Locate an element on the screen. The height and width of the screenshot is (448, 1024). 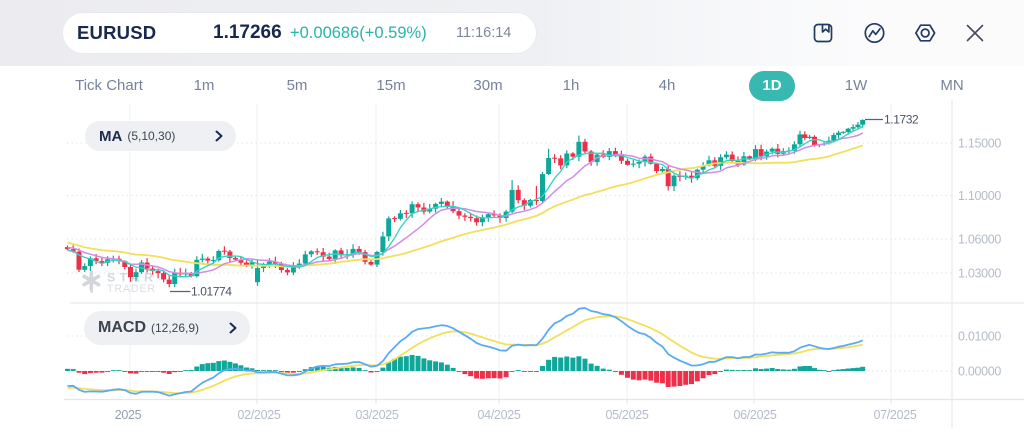
svg-text: 04/2025 is located at coordinates (498, 415).